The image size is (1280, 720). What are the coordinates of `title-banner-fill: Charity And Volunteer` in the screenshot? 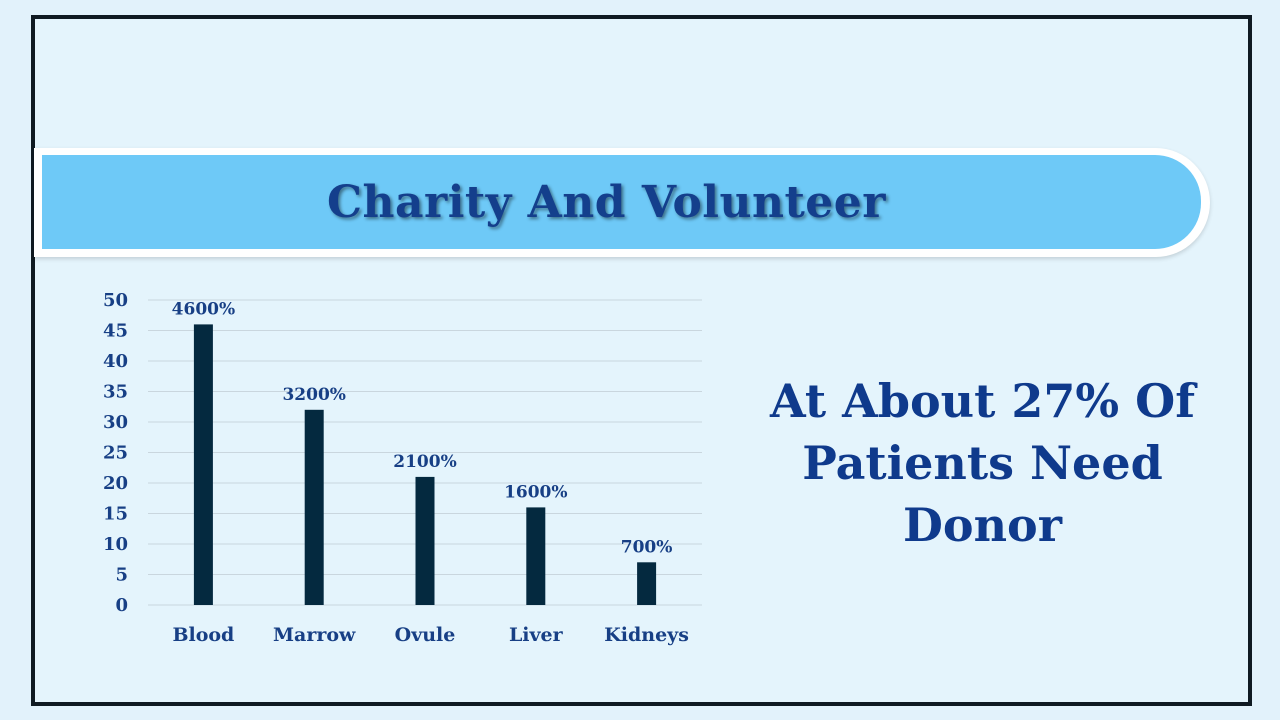 It's located at (621, 202).